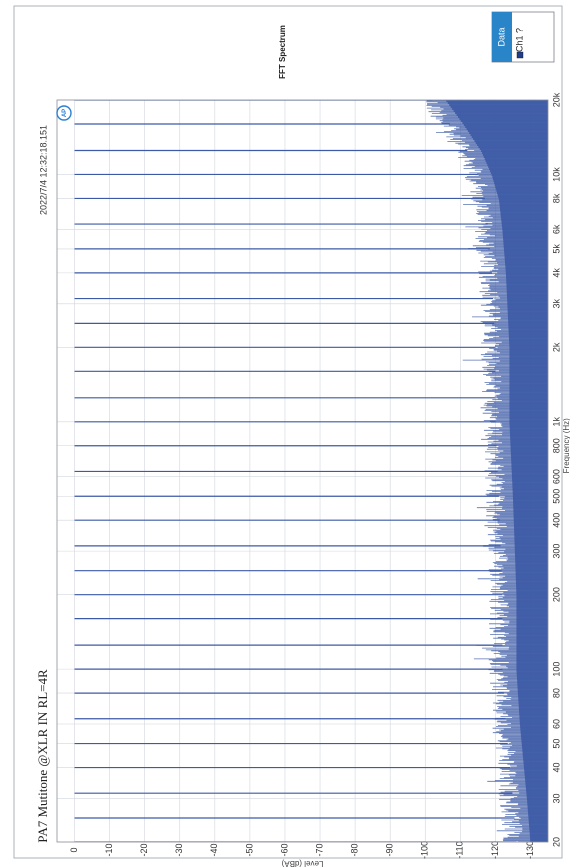 The height and width of the screenshot is (868, 570). What do you see at coordinates (64, 113) in the screenshot?
I see `ap-logo-icon` at bounding box center [64, 113].